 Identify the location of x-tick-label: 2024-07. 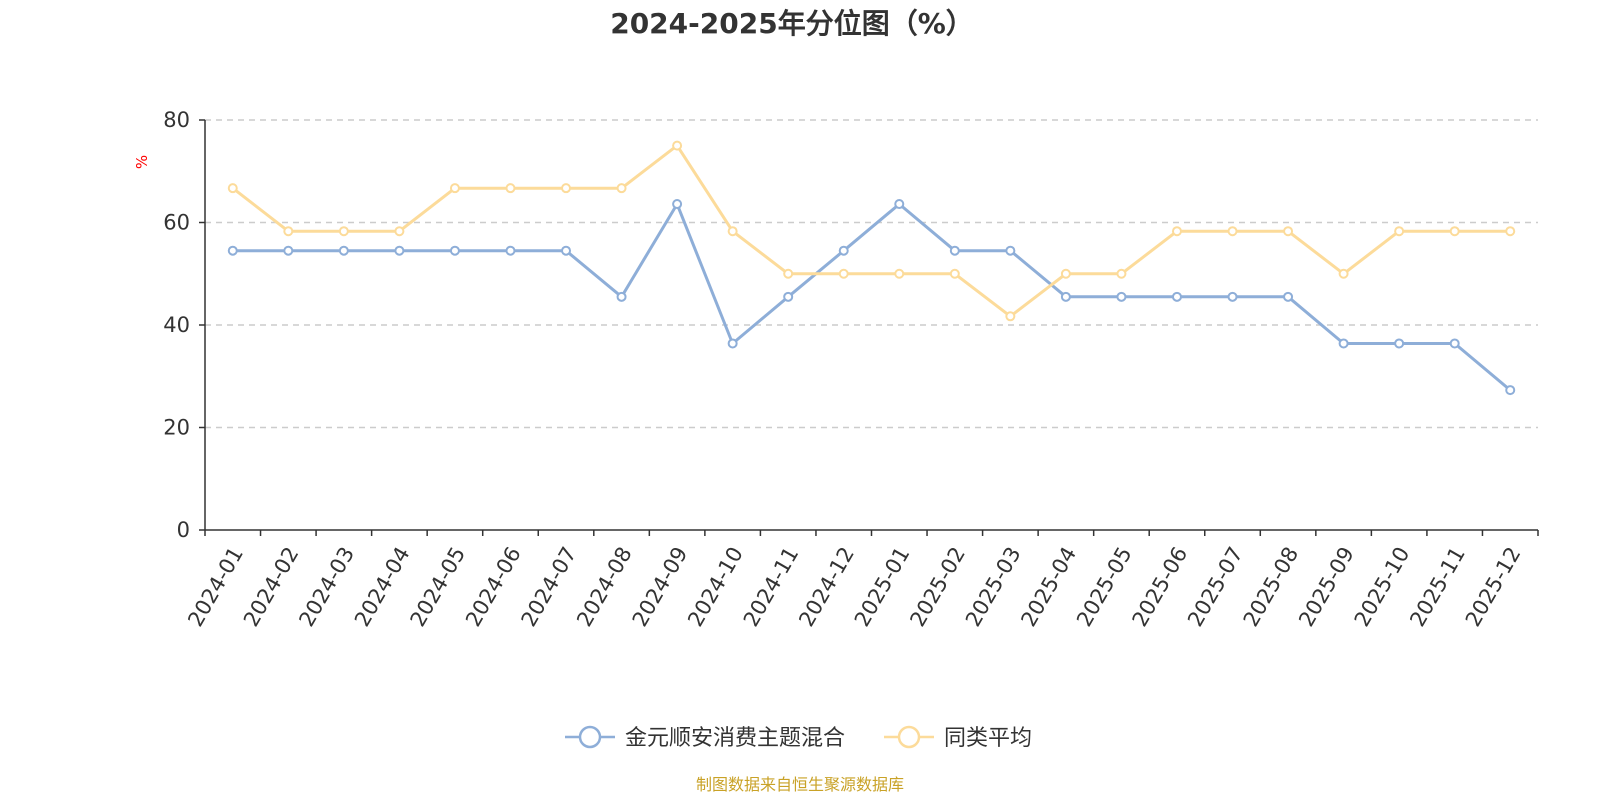
(549, 587).